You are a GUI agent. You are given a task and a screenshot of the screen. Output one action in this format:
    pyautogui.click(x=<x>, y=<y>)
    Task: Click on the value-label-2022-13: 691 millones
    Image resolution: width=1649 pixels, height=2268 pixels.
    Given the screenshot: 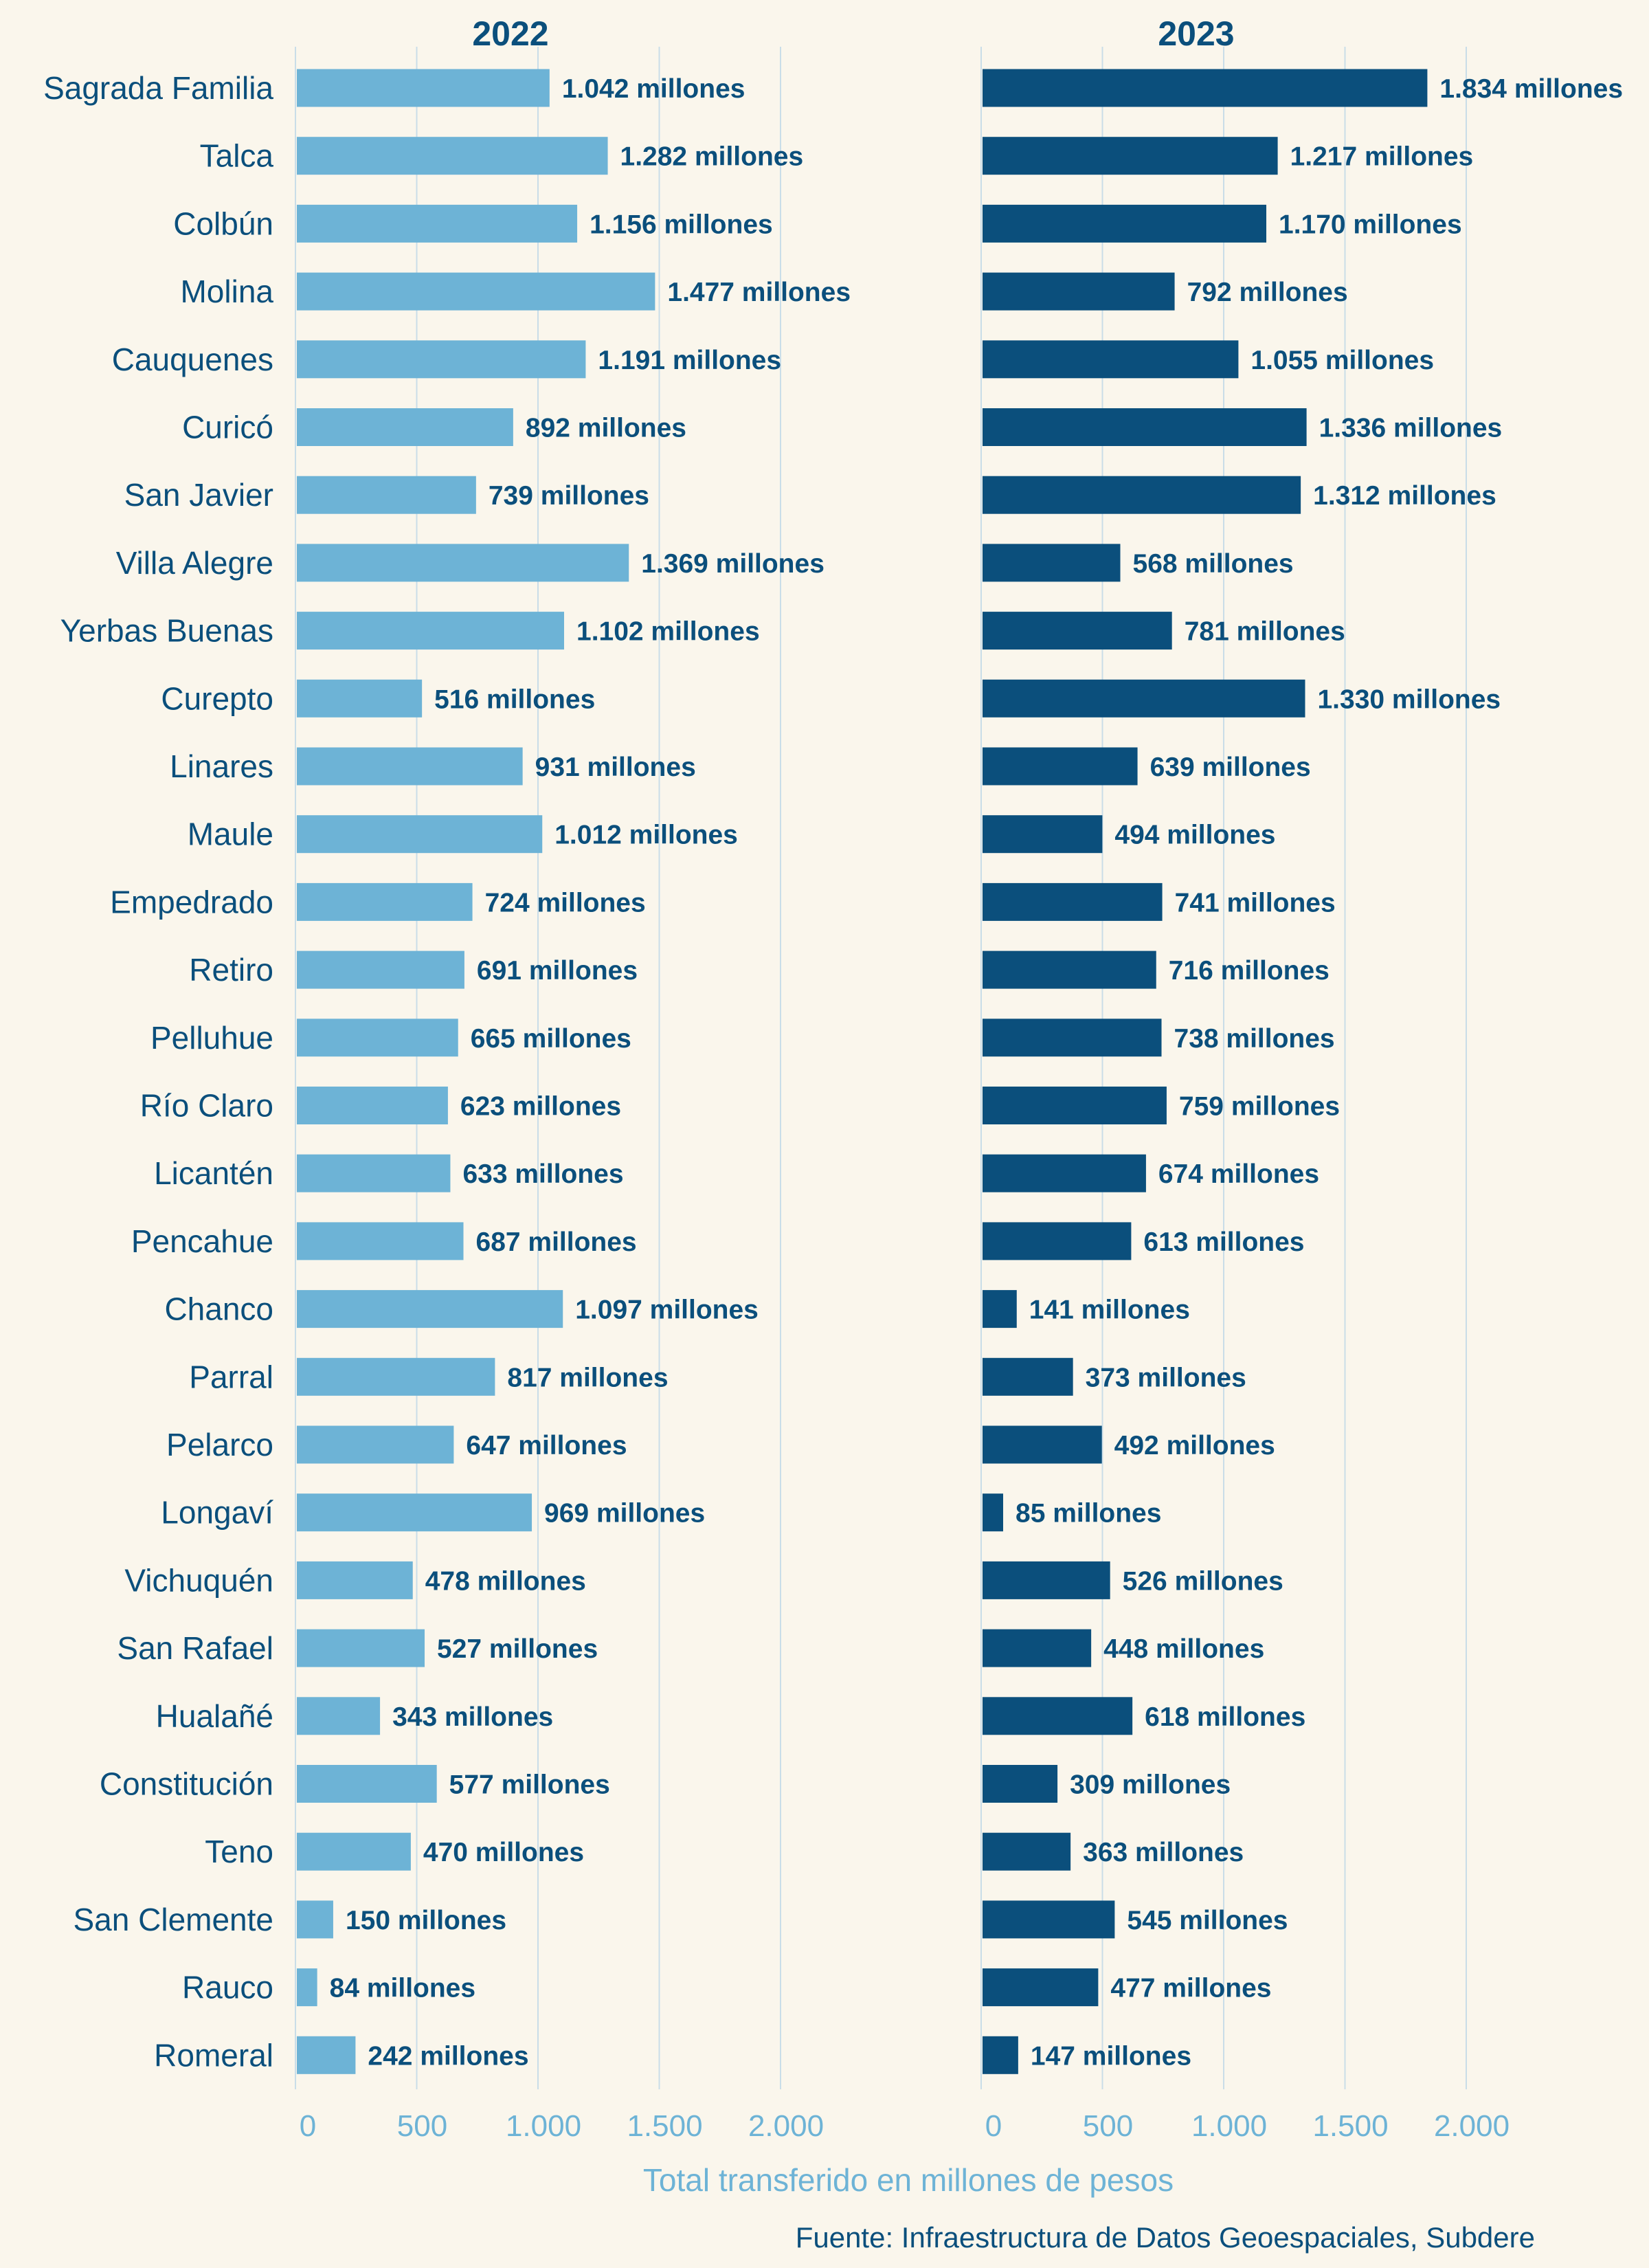 What is the action you would take?
    pyautogui.click(x=557, y=971)
    